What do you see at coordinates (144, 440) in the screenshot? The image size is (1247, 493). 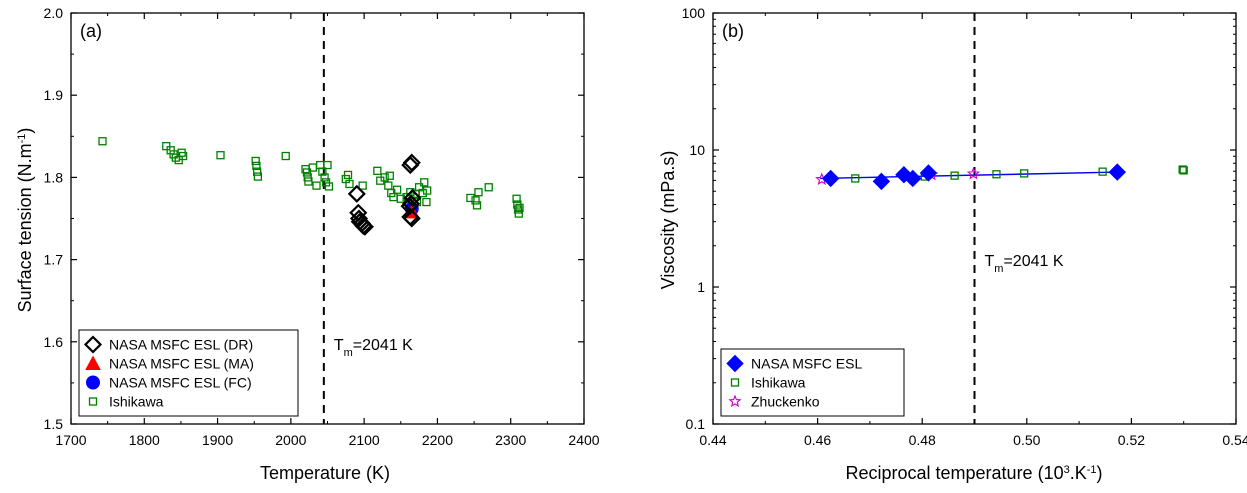 I see `x-tick-label: 1800` at bounding box center [144, 440].